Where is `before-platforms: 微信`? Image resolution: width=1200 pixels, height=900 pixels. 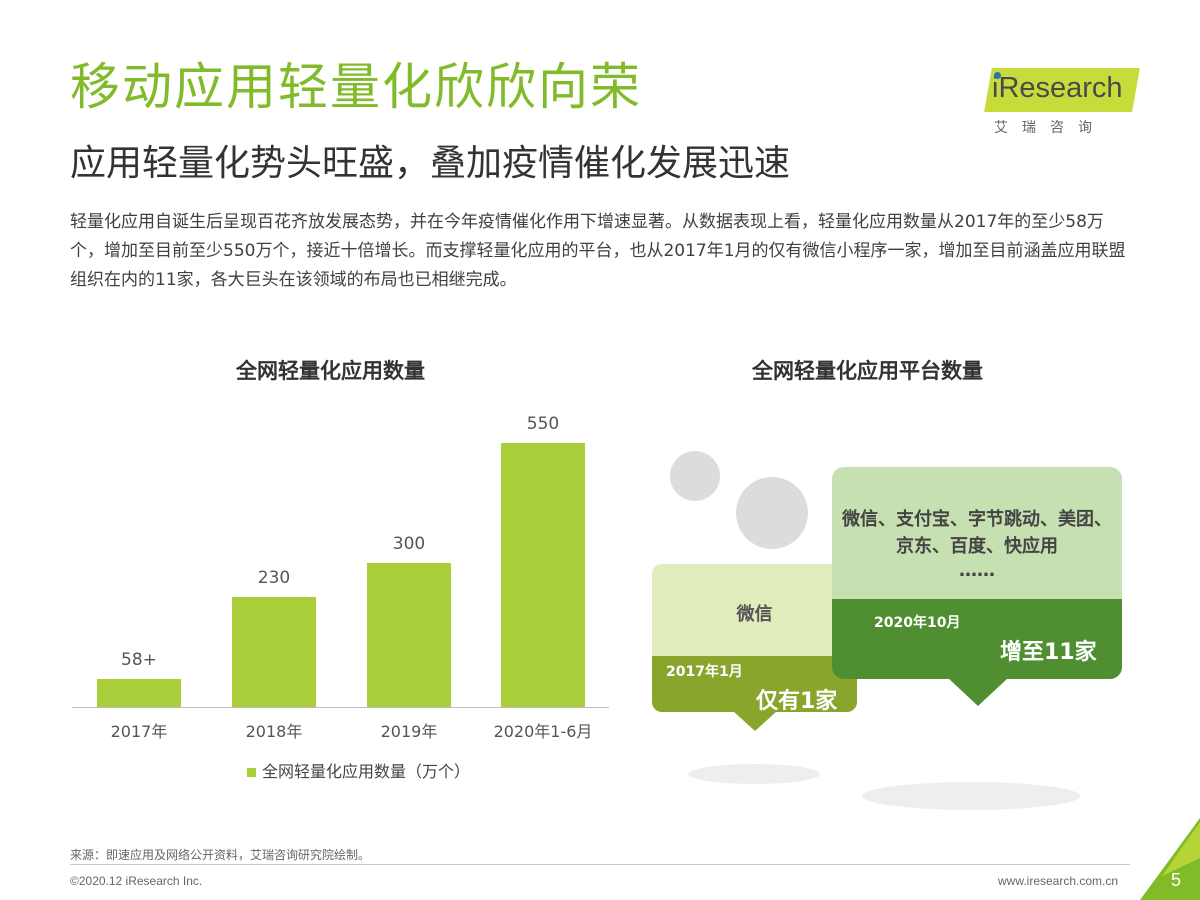 before-platforms: 微信 is located at coordinates (754, 614).